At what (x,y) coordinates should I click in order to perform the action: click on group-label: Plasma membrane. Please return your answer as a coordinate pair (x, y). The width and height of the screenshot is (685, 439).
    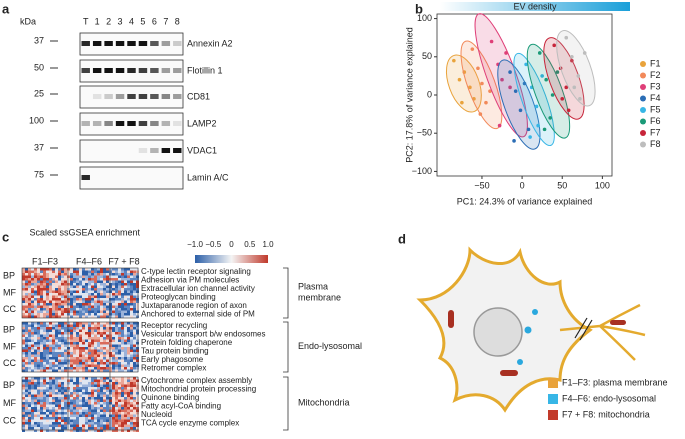
    Looking at the image, I should click on (319, 292).